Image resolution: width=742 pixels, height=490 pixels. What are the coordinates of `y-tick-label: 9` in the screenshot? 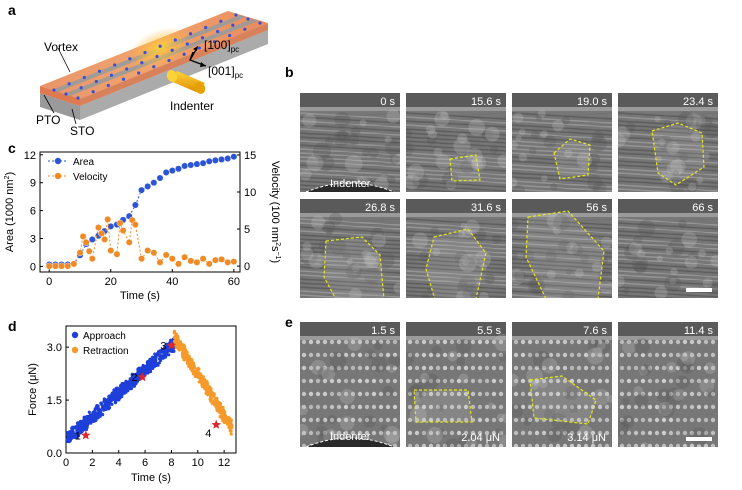 It's located at (33, 184).